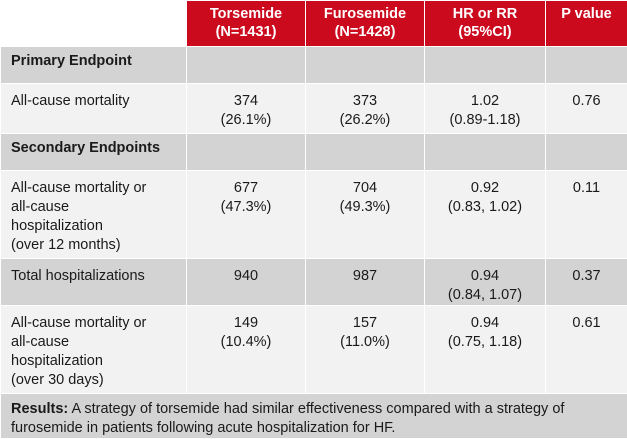 This screenshot has width=627, height=439. What do you see at coordinates (246, 323) in the screenshot?
I see `torsemide-value: 149` at bounding box center [246, 323].